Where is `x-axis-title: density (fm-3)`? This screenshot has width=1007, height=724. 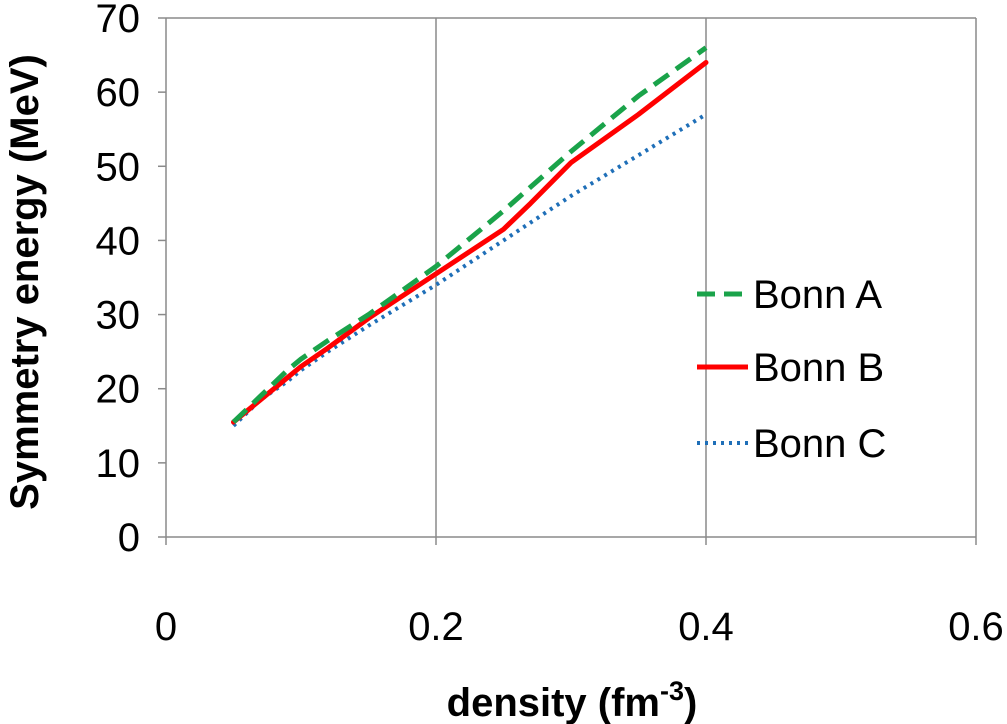 x-axis-title: density (fm-3) is located at coordinates (572, 700).